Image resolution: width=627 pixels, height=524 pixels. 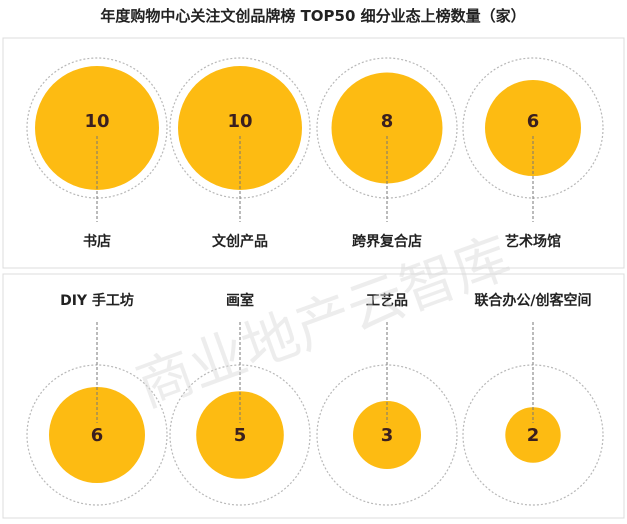 What do you see at coordinates (387, 300) in the screenshot?
I see `category-label: 工艺品` at bounding box center [387, 300].